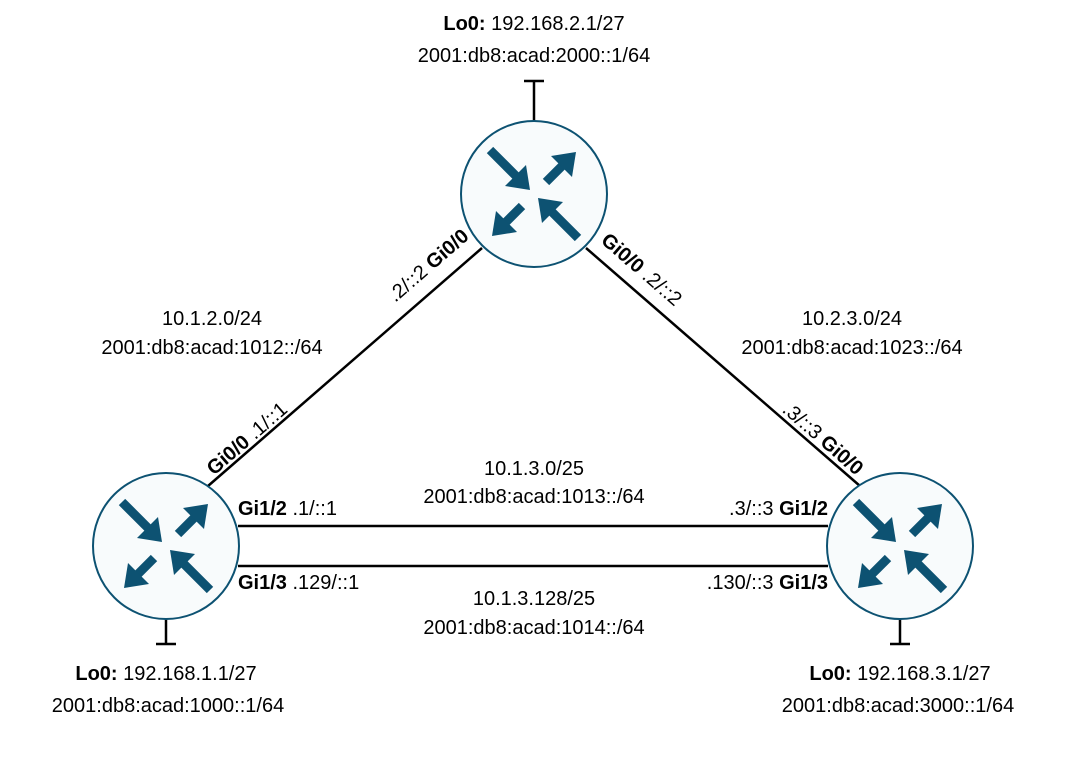  I want to click on r1-loopback-ipv6: 2001:db8:acad:1000::1/64, so click(168, 706).